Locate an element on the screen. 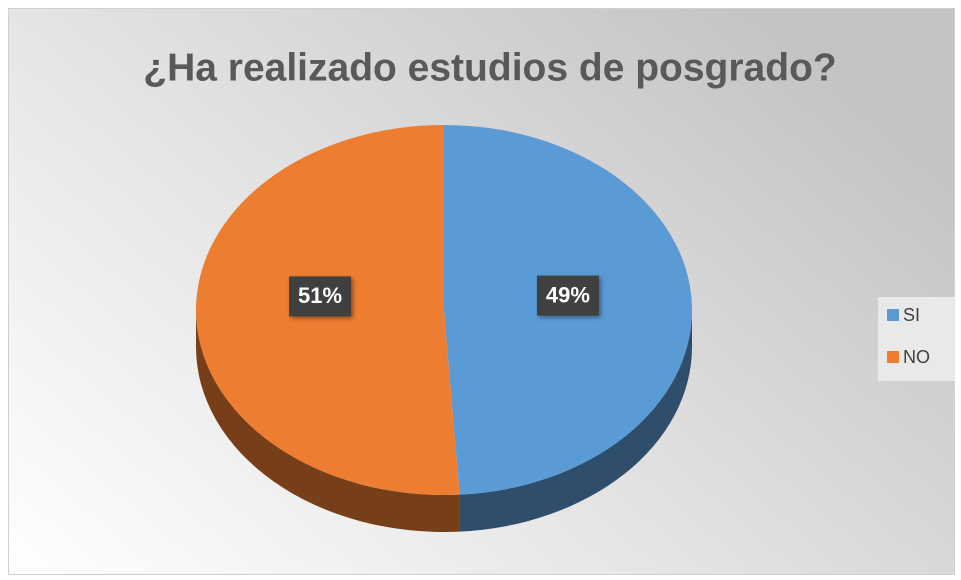  data-label: 51% is located at coordinates (320, 295).